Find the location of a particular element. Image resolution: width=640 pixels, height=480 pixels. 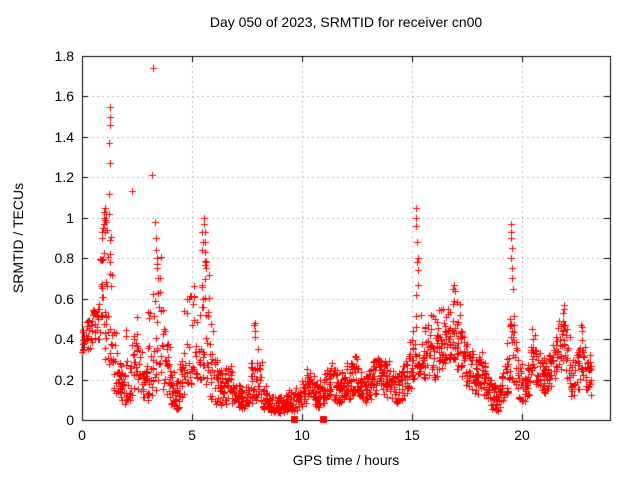

x-tick-label: 10 is located at coordinates (302, 435).